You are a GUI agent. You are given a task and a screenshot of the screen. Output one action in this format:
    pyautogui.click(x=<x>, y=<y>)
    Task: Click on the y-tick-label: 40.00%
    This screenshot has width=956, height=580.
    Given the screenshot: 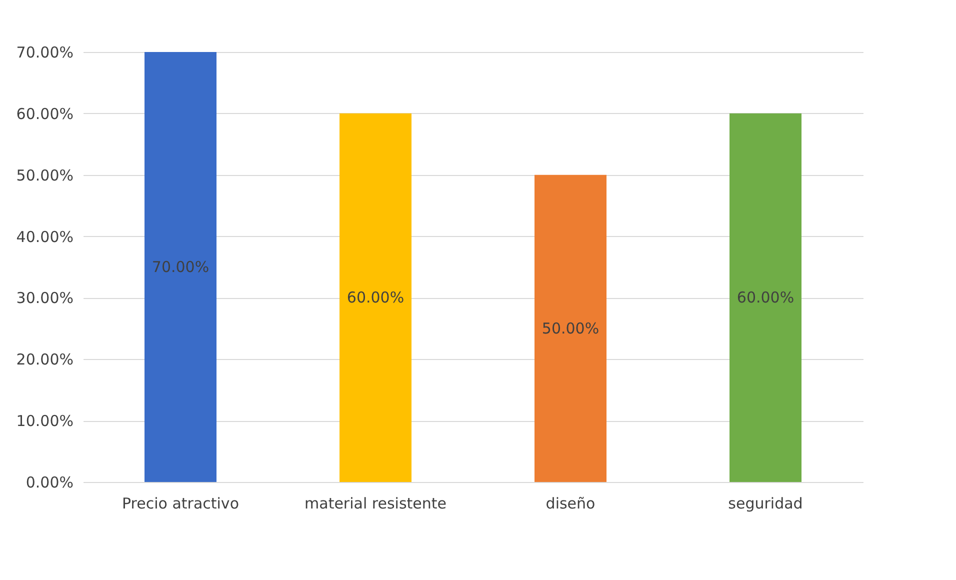 What is the action you would take?
    pyautogui.click(x=45, y=237)
    